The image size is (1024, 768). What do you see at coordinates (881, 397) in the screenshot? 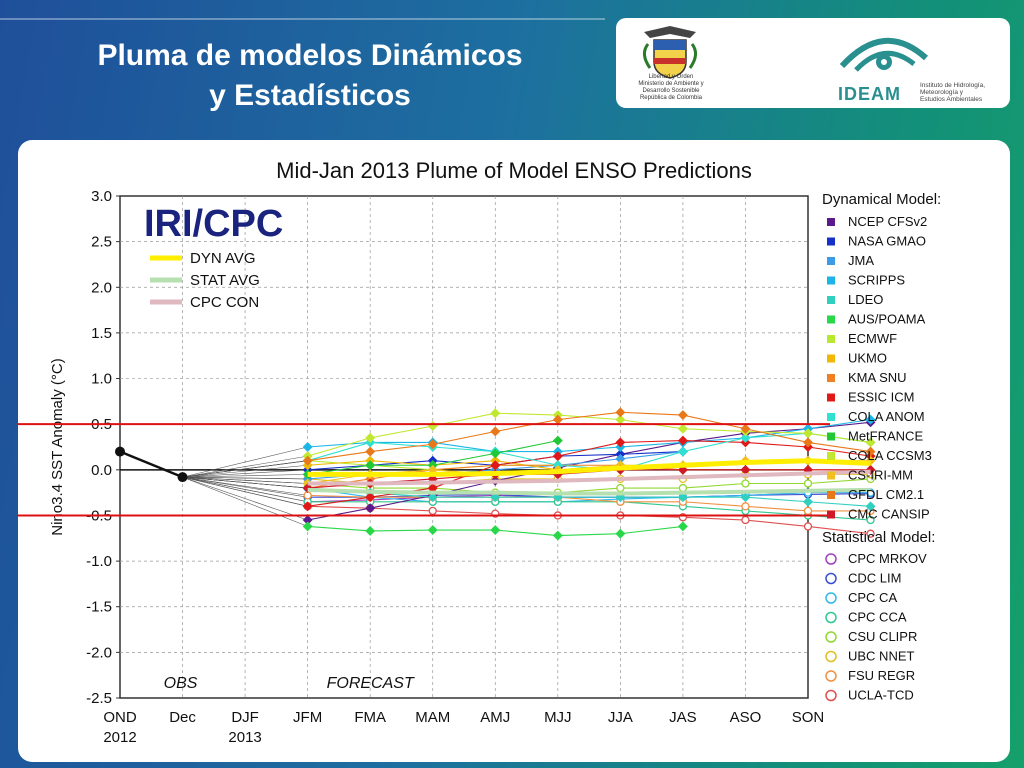
I see `dynamical-legend-label: ESSIC ICM` at bounding box center [881, 397].